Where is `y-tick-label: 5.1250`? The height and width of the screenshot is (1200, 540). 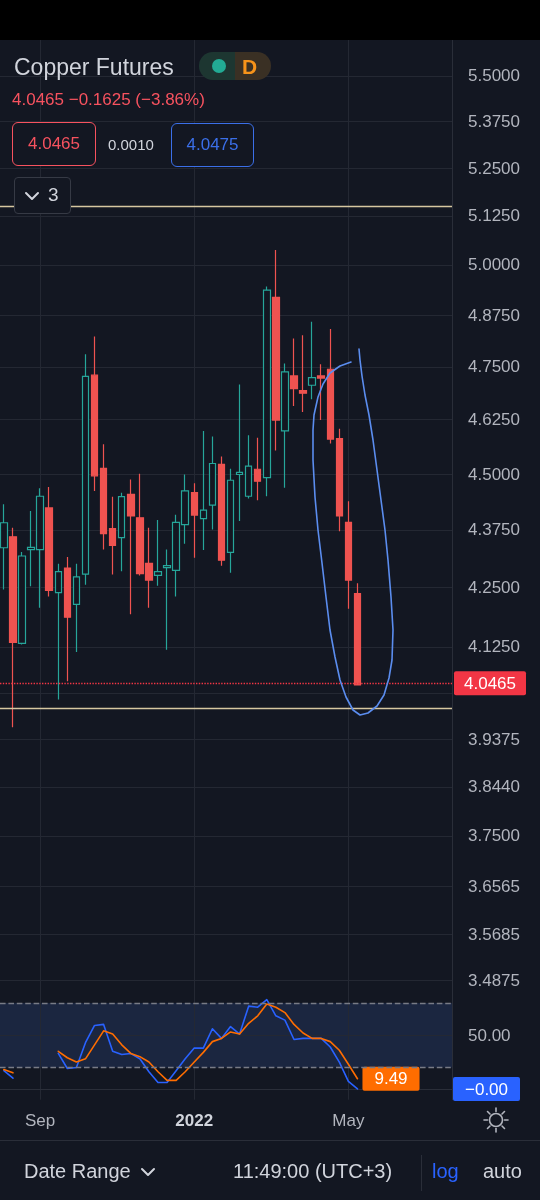
y-tick-label: 5.1250 is located at coordinates (494, 216).